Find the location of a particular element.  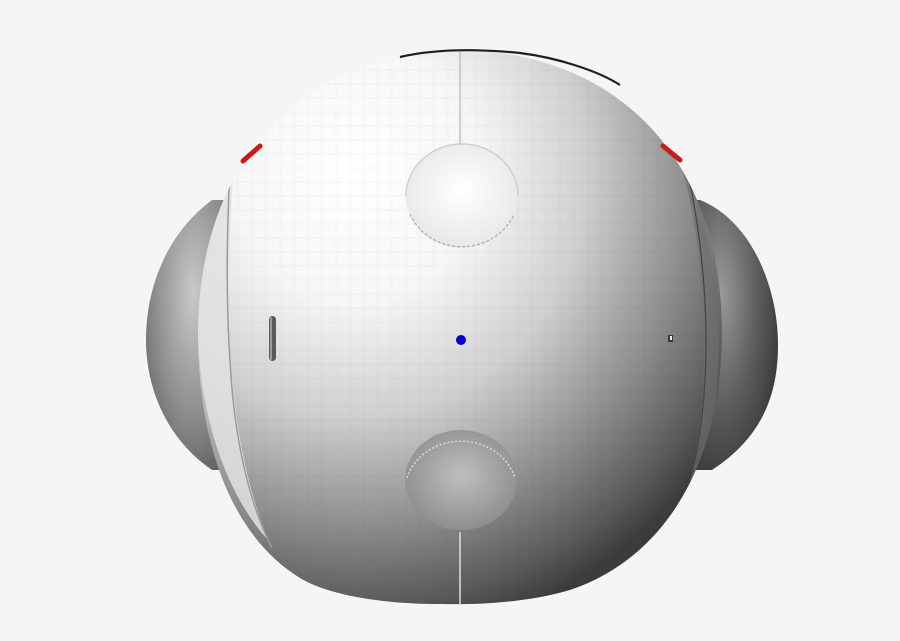

edge-marker-left is located at coordinates (251, 153).